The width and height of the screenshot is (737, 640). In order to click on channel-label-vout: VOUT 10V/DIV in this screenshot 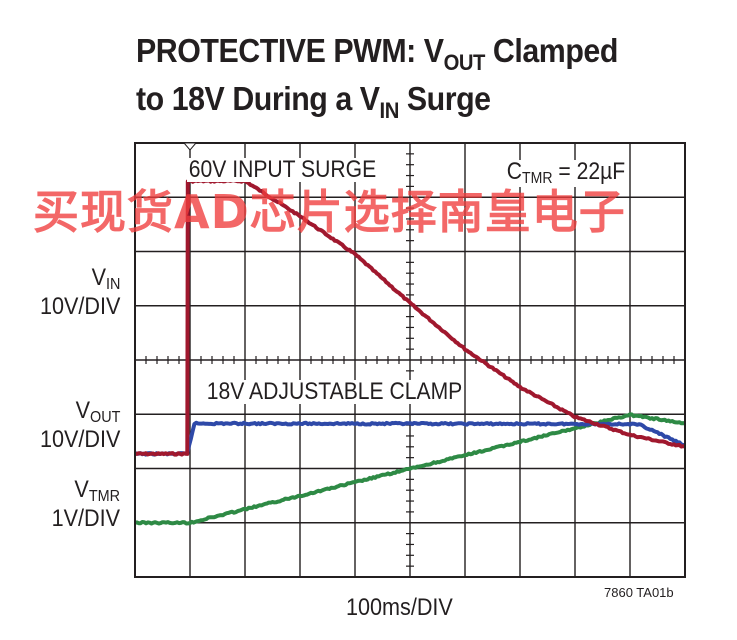, I will do `click(79, 425)`.